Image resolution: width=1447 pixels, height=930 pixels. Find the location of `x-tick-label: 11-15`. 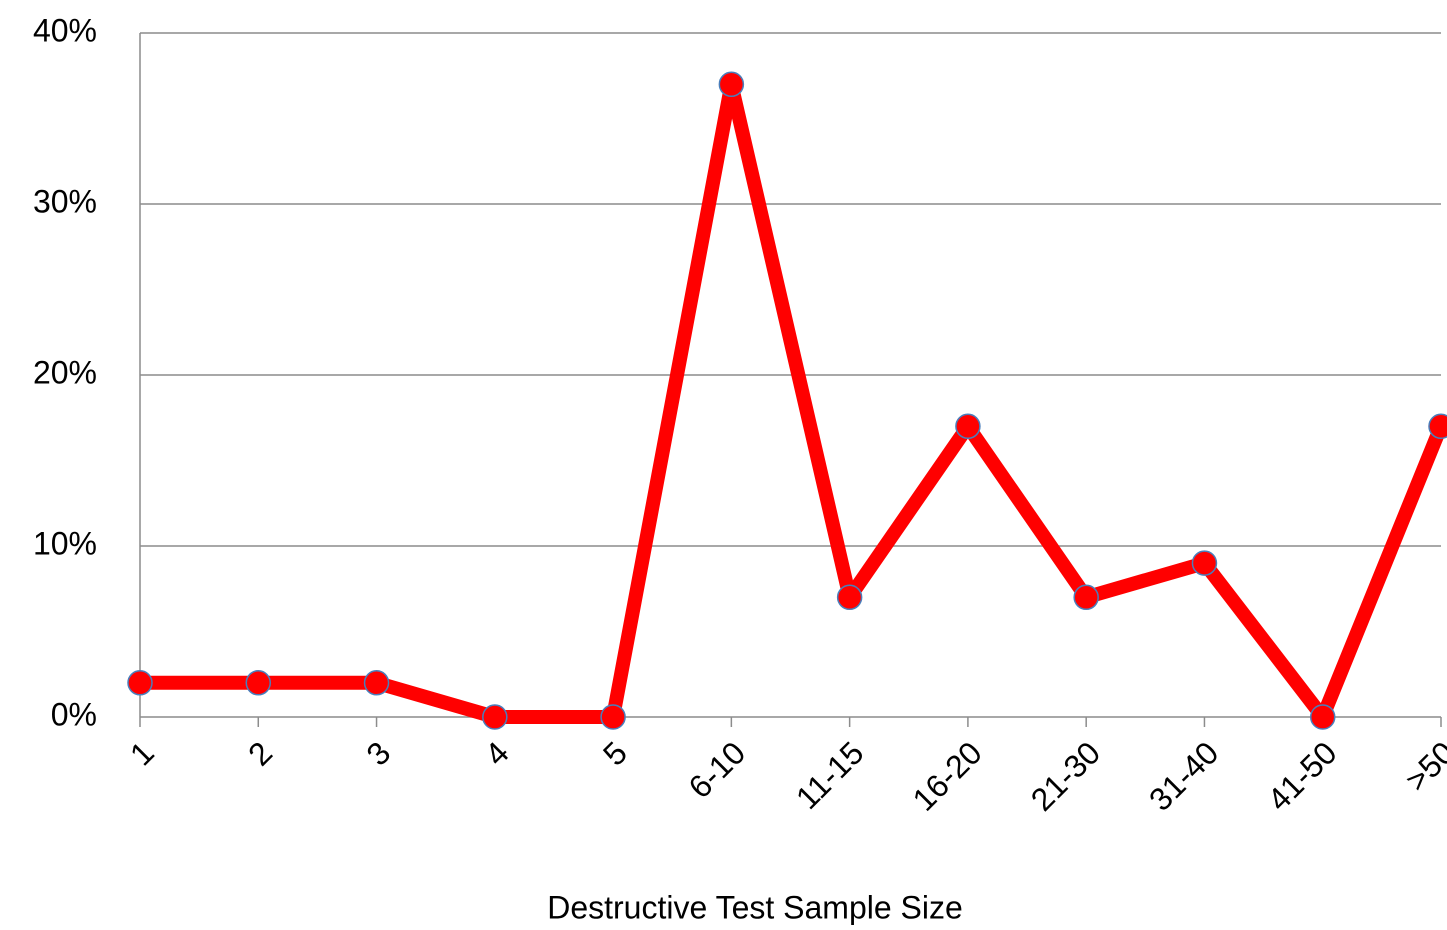

x-tick-label: 11-15 is located at coordinates (830, 775).